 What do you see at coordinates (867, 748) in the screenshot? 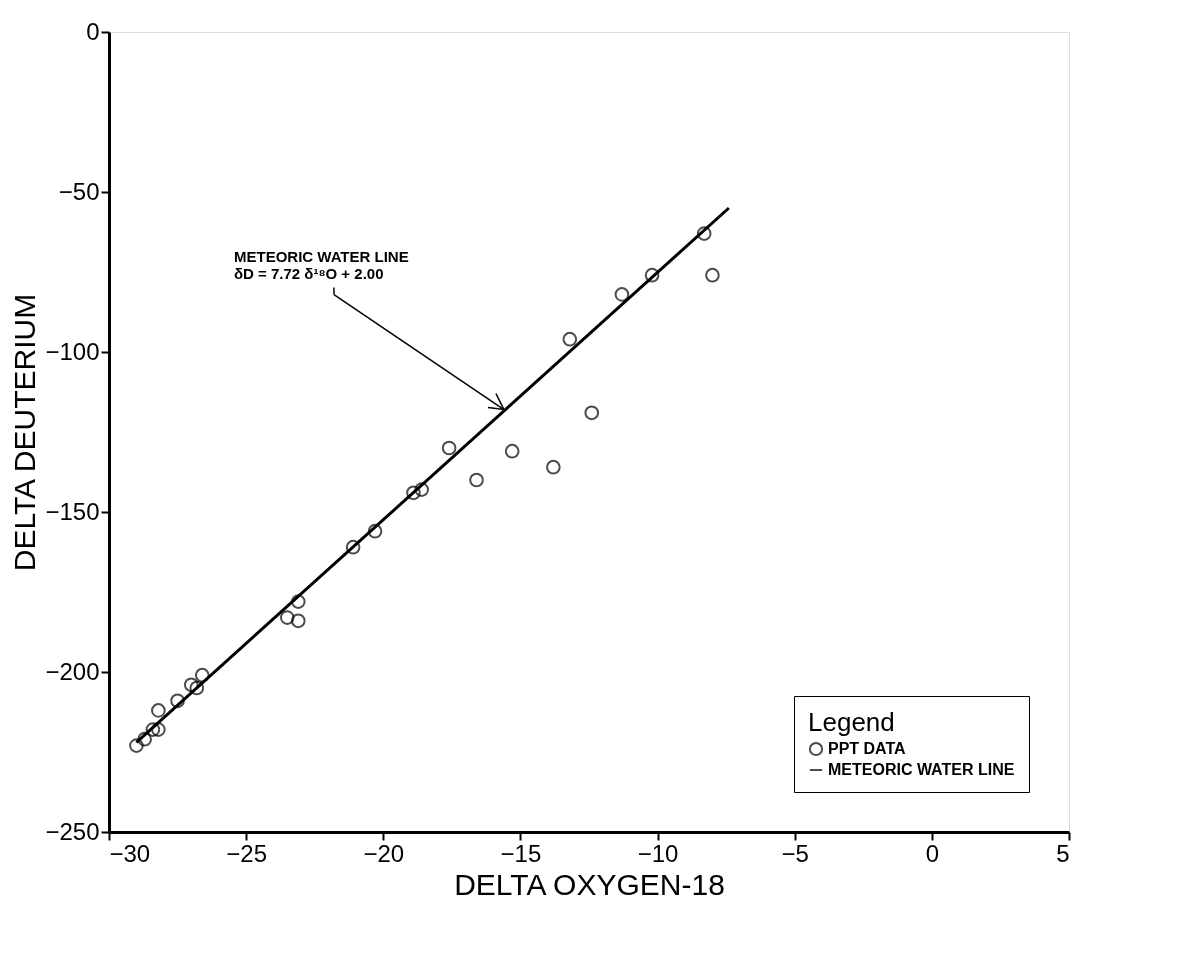
I see `legend-label: PPT DATA` at bounding box center [867, 748].